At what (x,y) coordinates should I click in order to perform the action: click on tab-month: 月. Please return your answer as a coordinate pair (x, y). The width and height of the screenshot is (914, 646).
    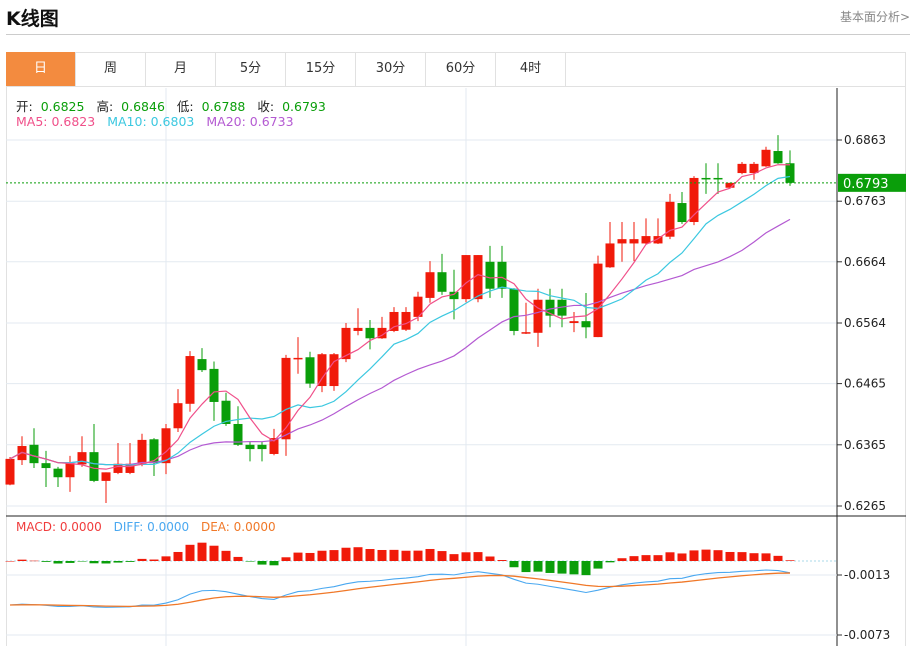
    Looking at the image, I should click on (181, 69).